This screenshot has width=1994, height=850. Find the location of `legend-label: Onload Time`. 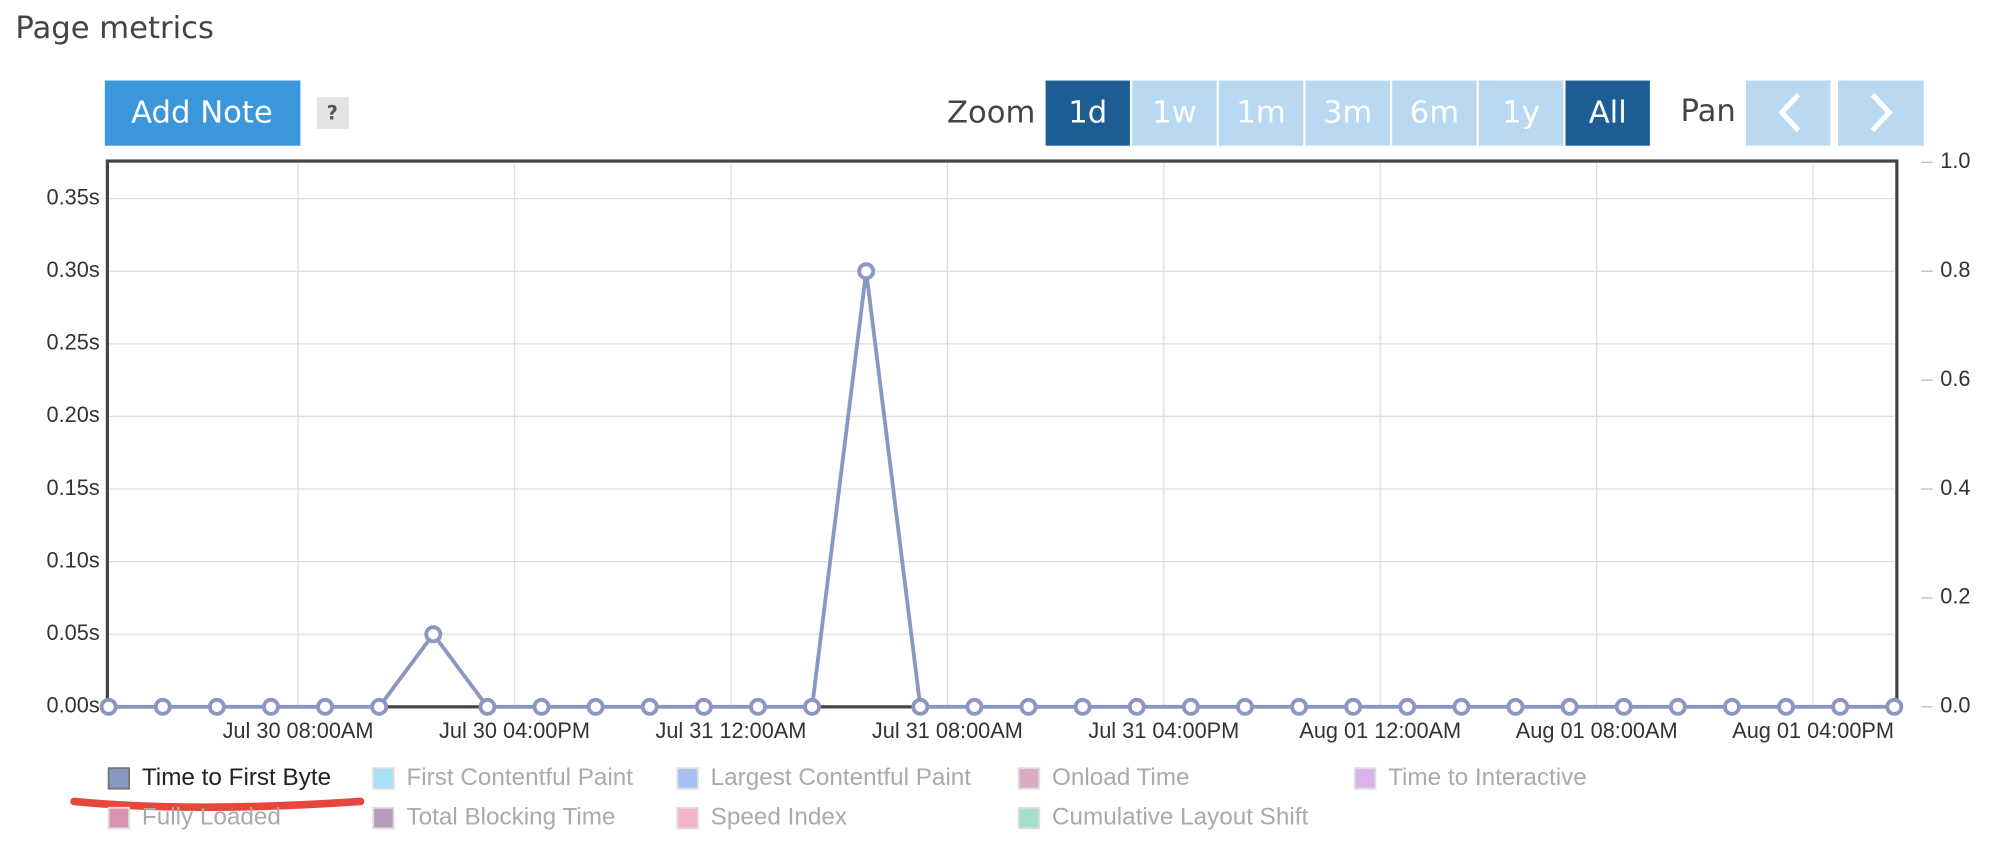

legend-label: Onload Time is located at coordinates (1121, 777).